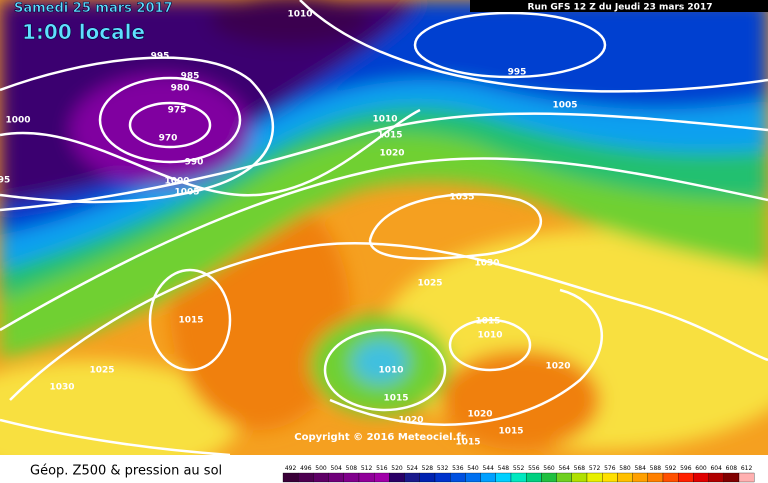 The height and width of the screenshot is (483, 768). What do you see at coordinates (595, 468) in the screenshot?
I see `colorbar-label: 572` at bounding box center [595, 468].